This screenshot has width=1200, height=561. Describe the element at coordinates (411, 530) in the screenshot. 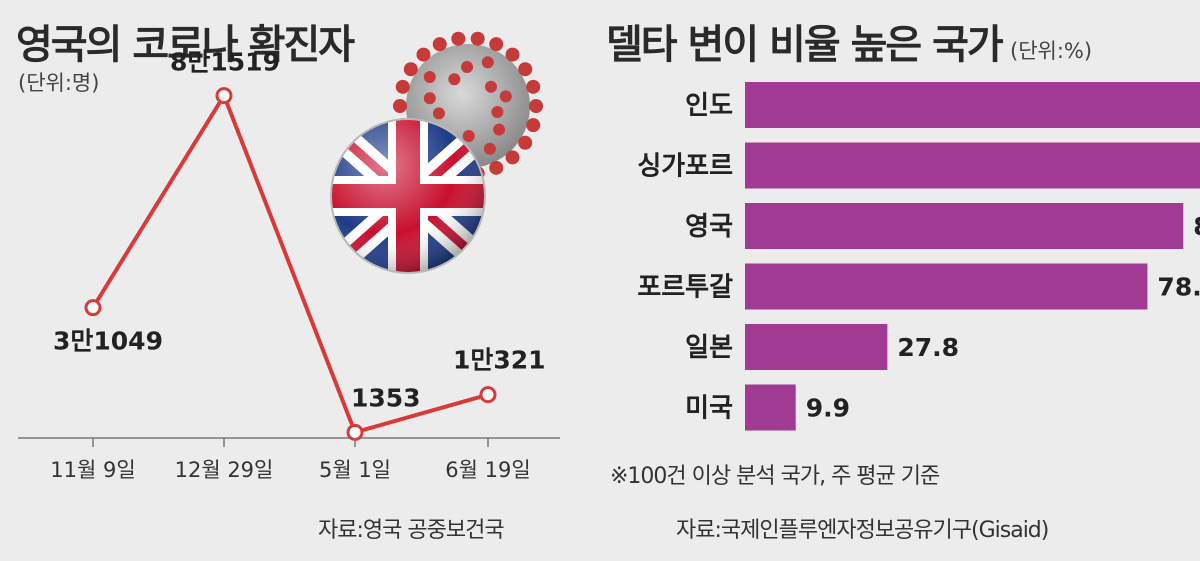

I see `left-source: 자료:영국 공중보건국` at that location.